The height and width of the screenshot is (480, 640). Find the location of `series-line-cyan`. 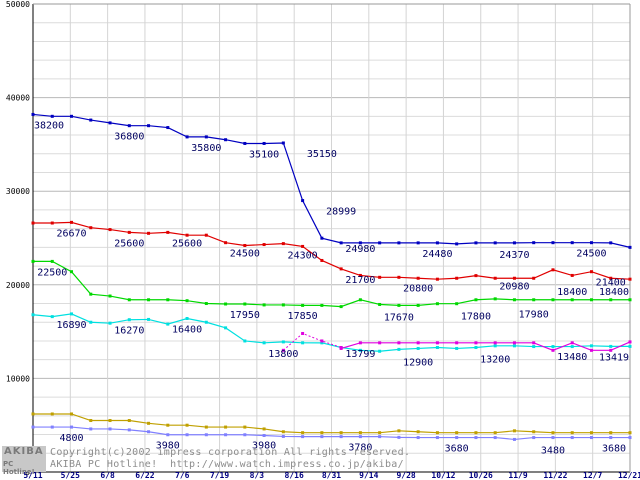

series-line-cyan is located at coordinates (331, 332).